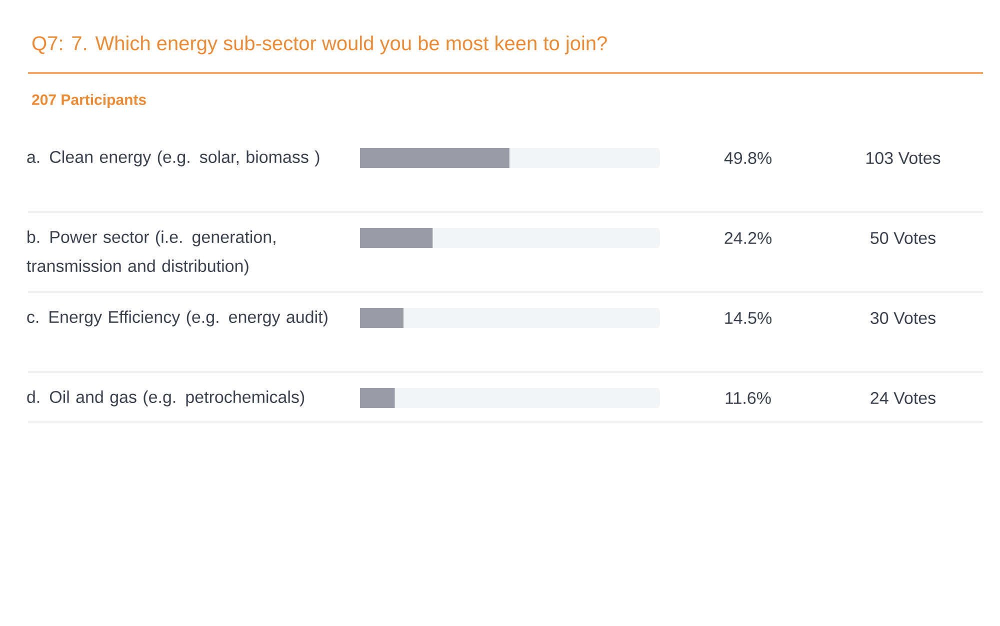  What do you see at coordinates (89, 101) in the screenshot?
I see `text: 207 Participants` at bounding box center [89, 101].